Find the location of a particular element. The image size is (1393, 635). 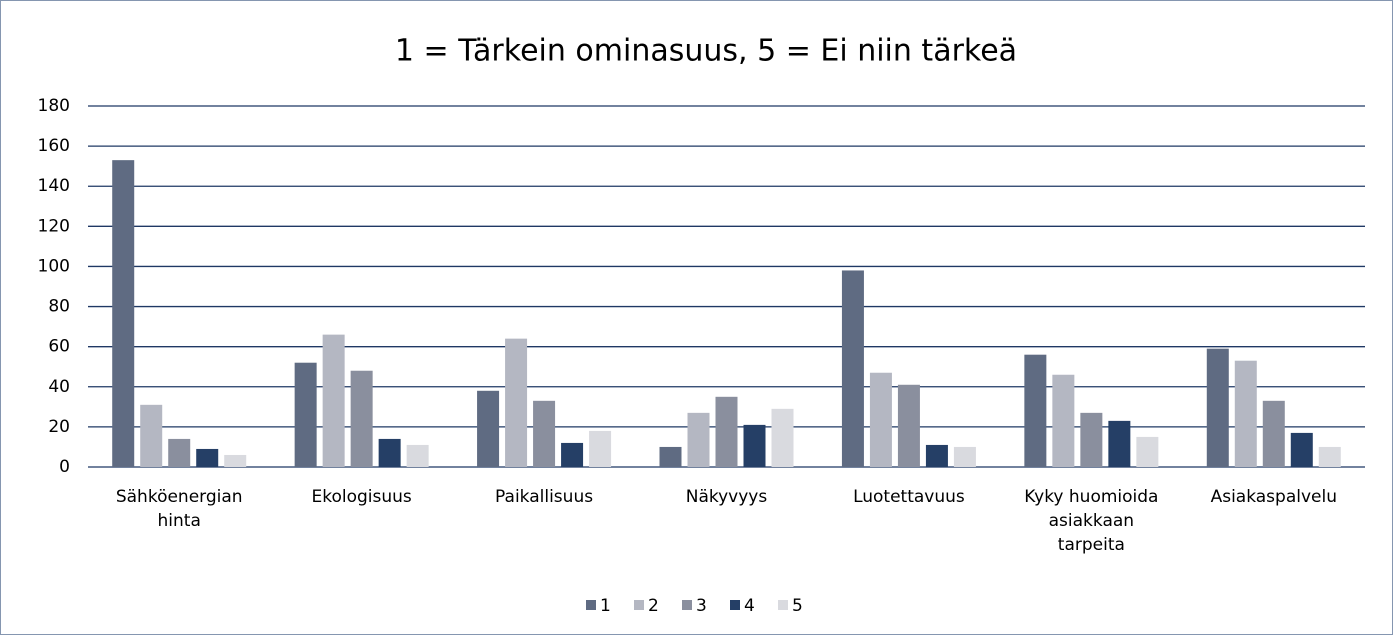

y-tick-label: 160 is located at coordinates (54, 146).